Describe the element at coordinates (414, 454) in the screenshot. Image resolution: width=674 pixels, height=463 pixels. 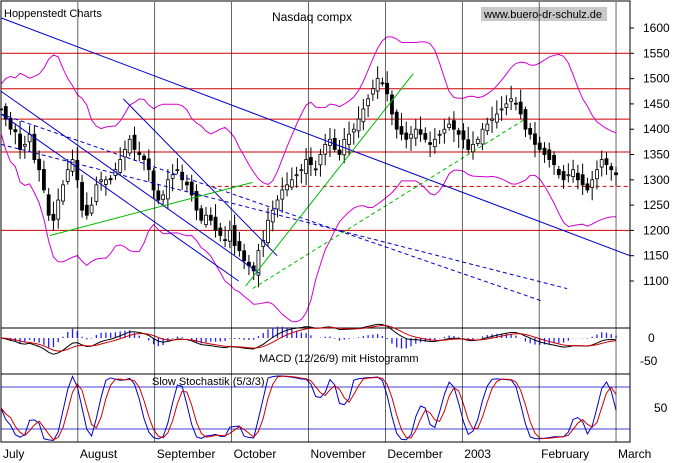
I see `x-tick-label: December` at that location.